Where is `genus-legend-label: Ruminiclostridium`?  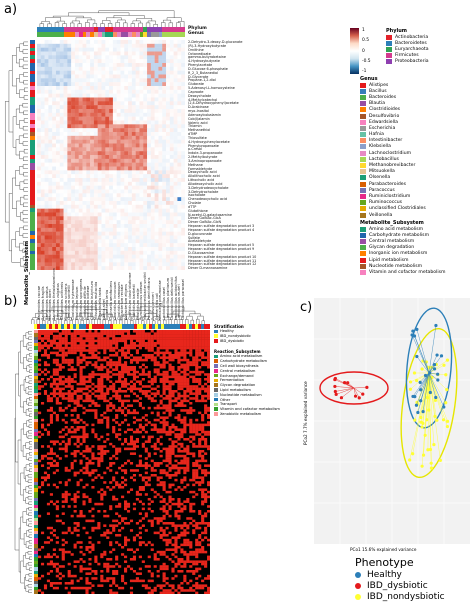 genus-legend-label: Ruminiclostridium is located at coordinates (390, 196).